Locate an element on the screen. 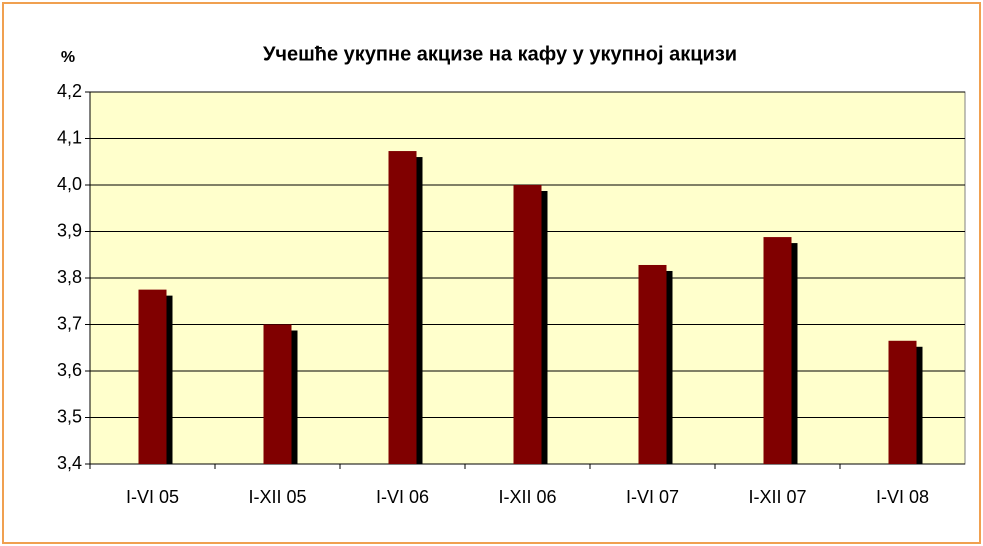 The width and height of the screenshot is (983, 546). y-tick-label: 4,1 is located at coordinates (69, 137).